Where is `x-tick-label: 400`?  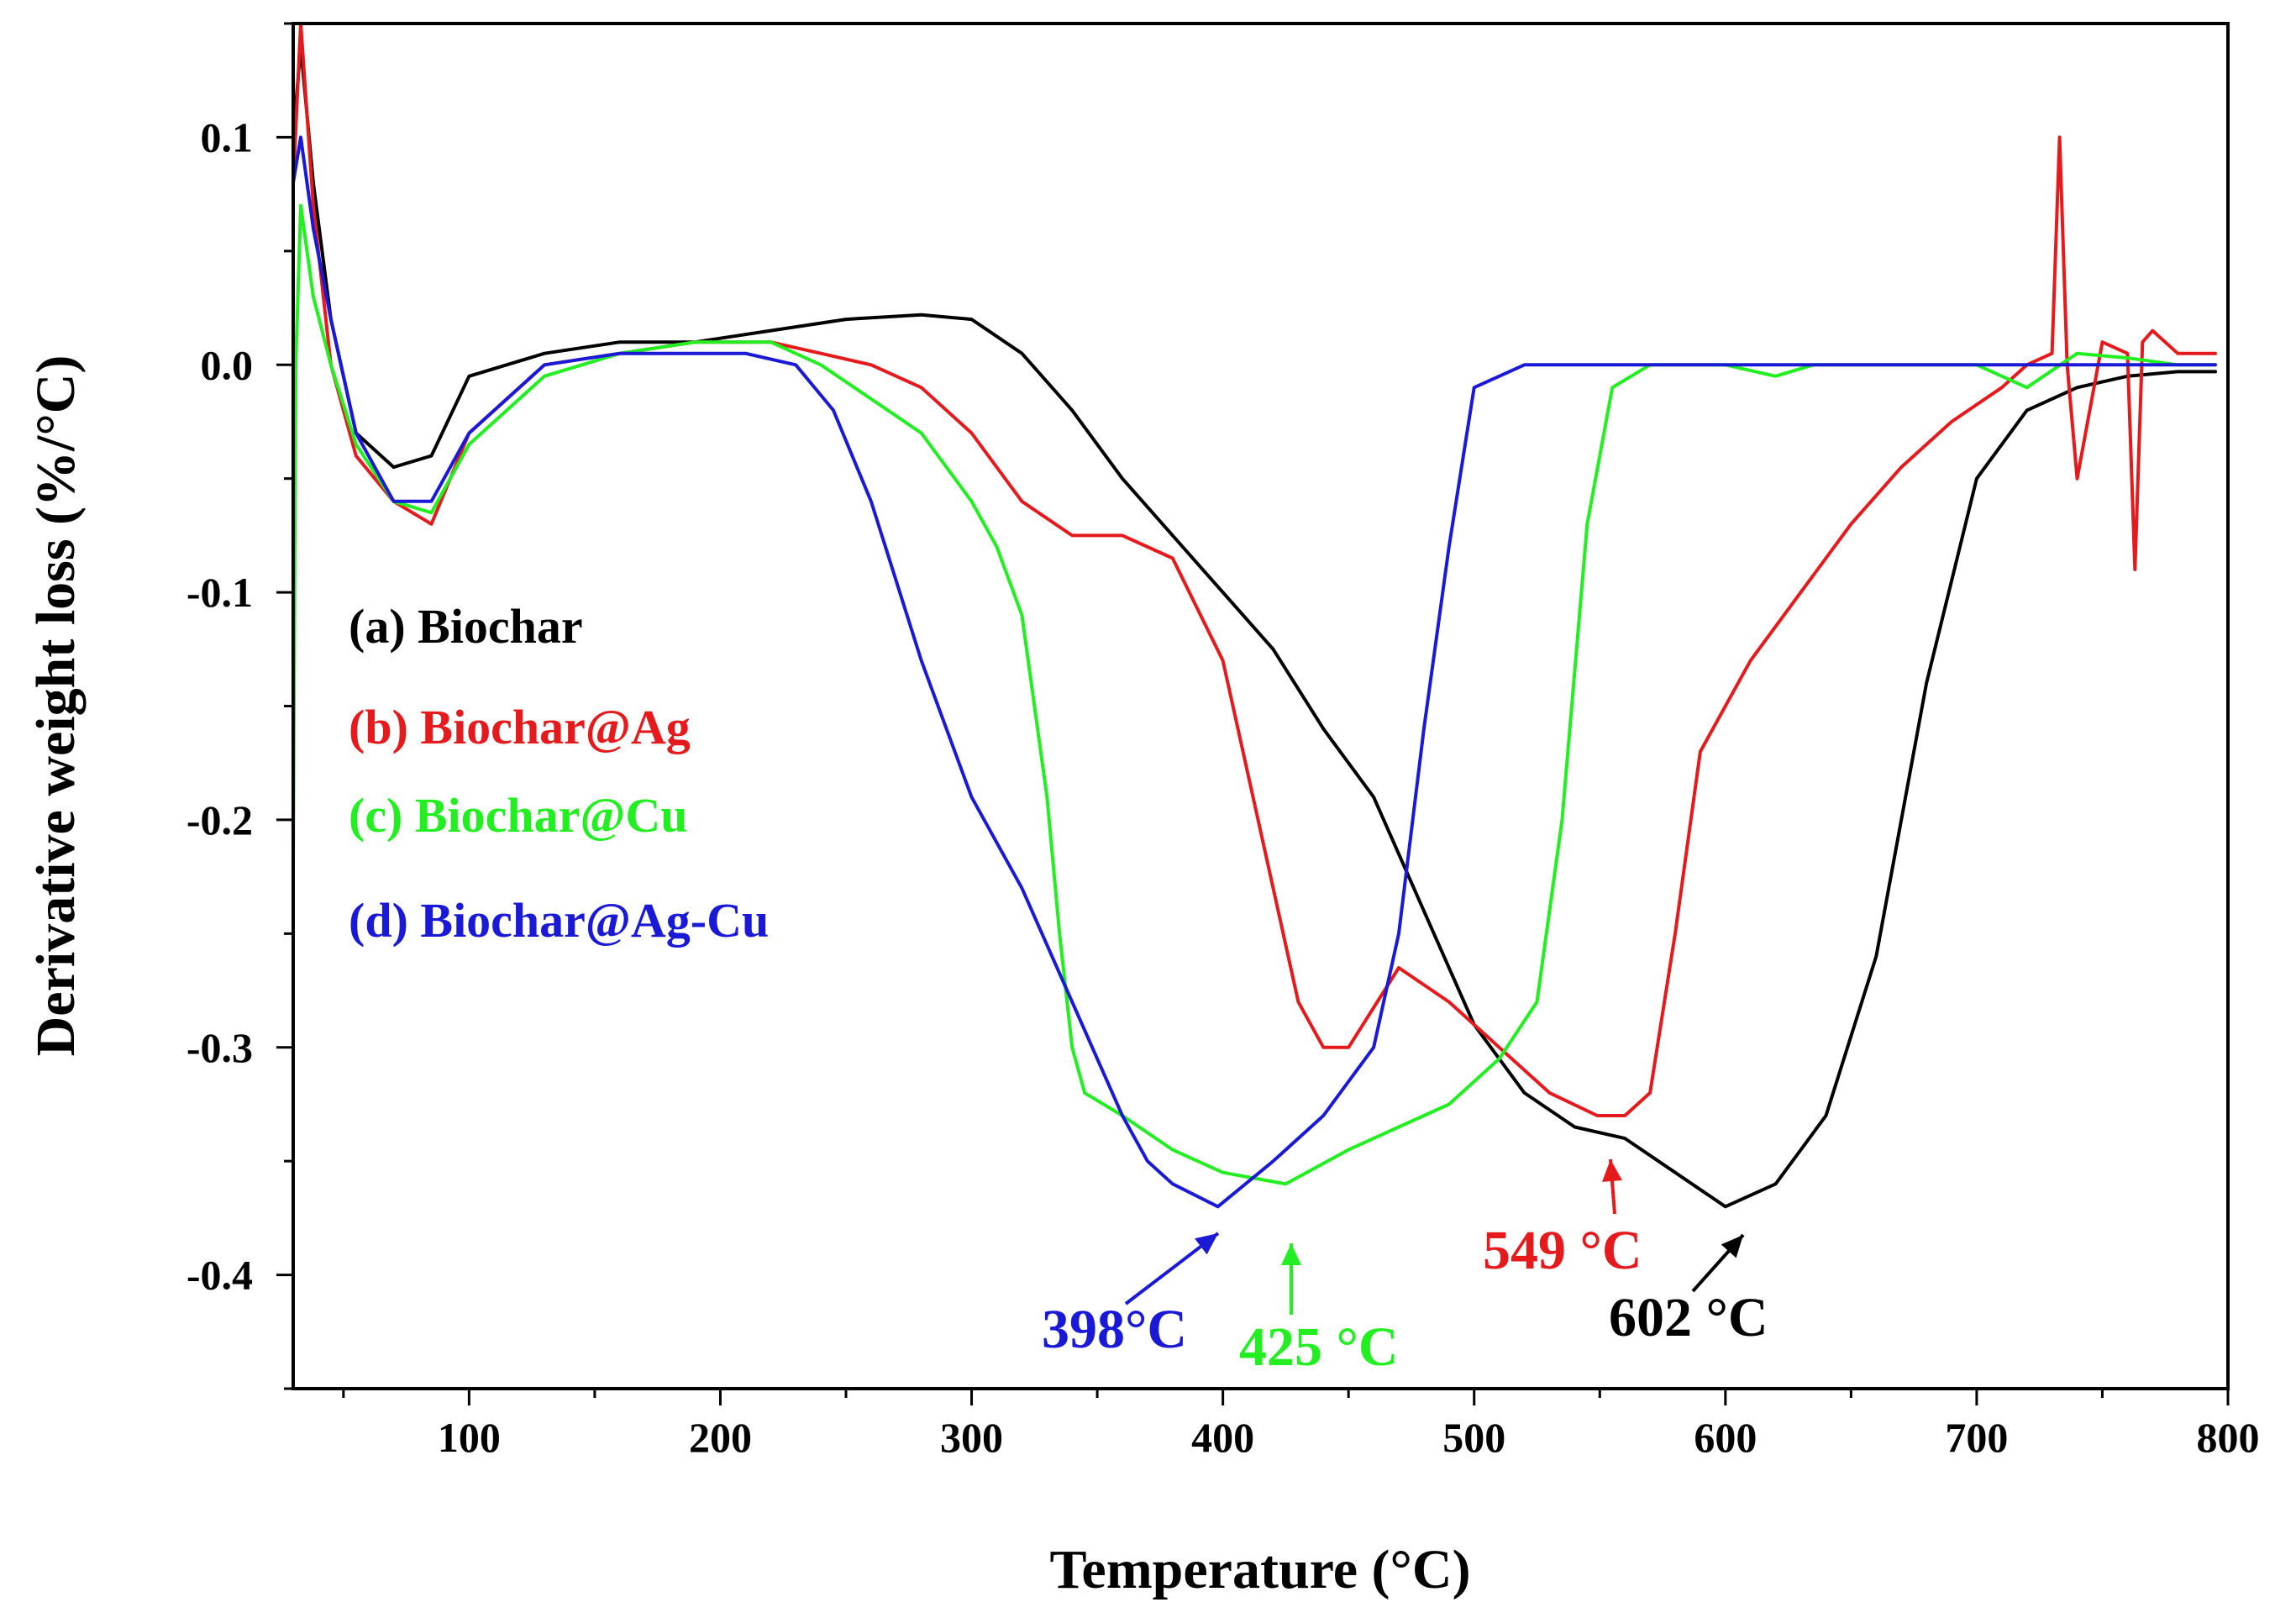
x-tick-label: 400 is located at coordinates (1222, 1438).